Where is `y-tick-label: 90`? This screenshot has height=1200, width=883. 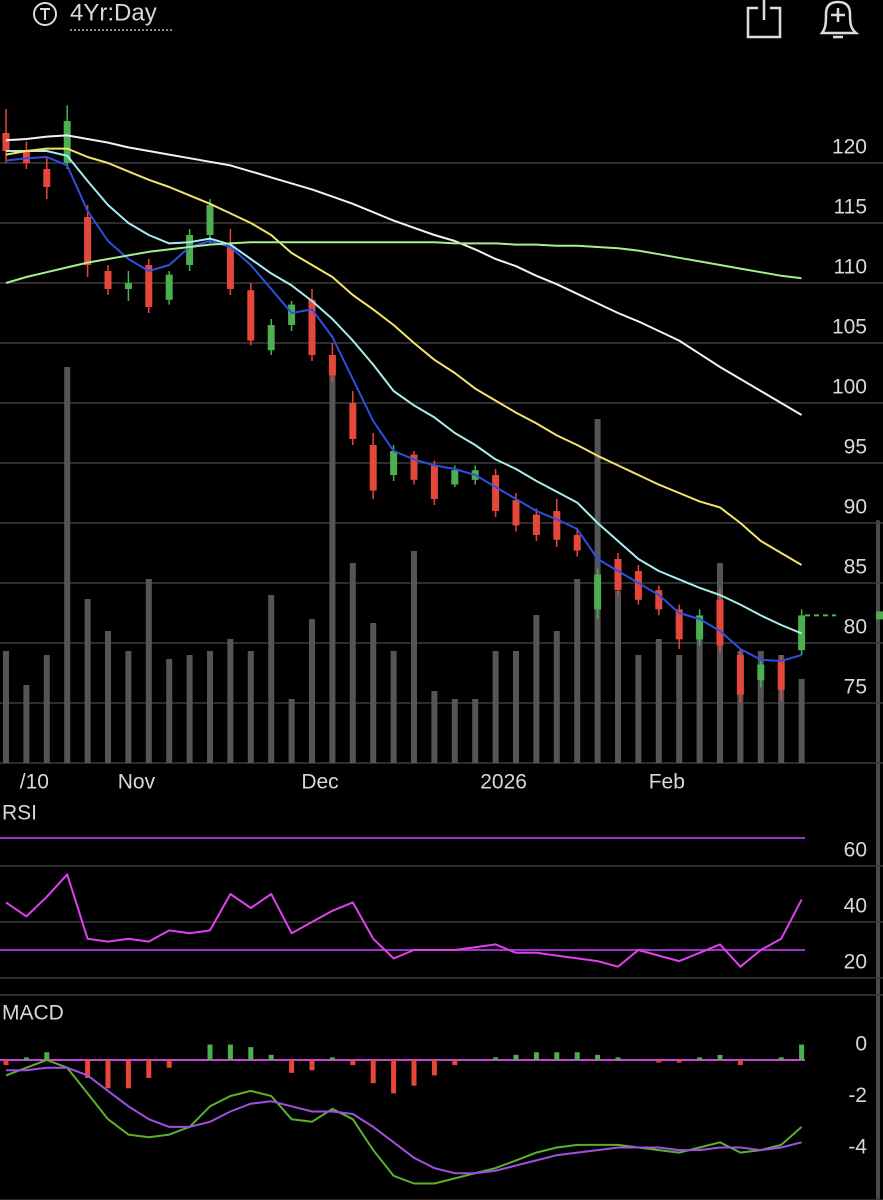 y-tick-label: 90 is located at coordinates (855, 507).